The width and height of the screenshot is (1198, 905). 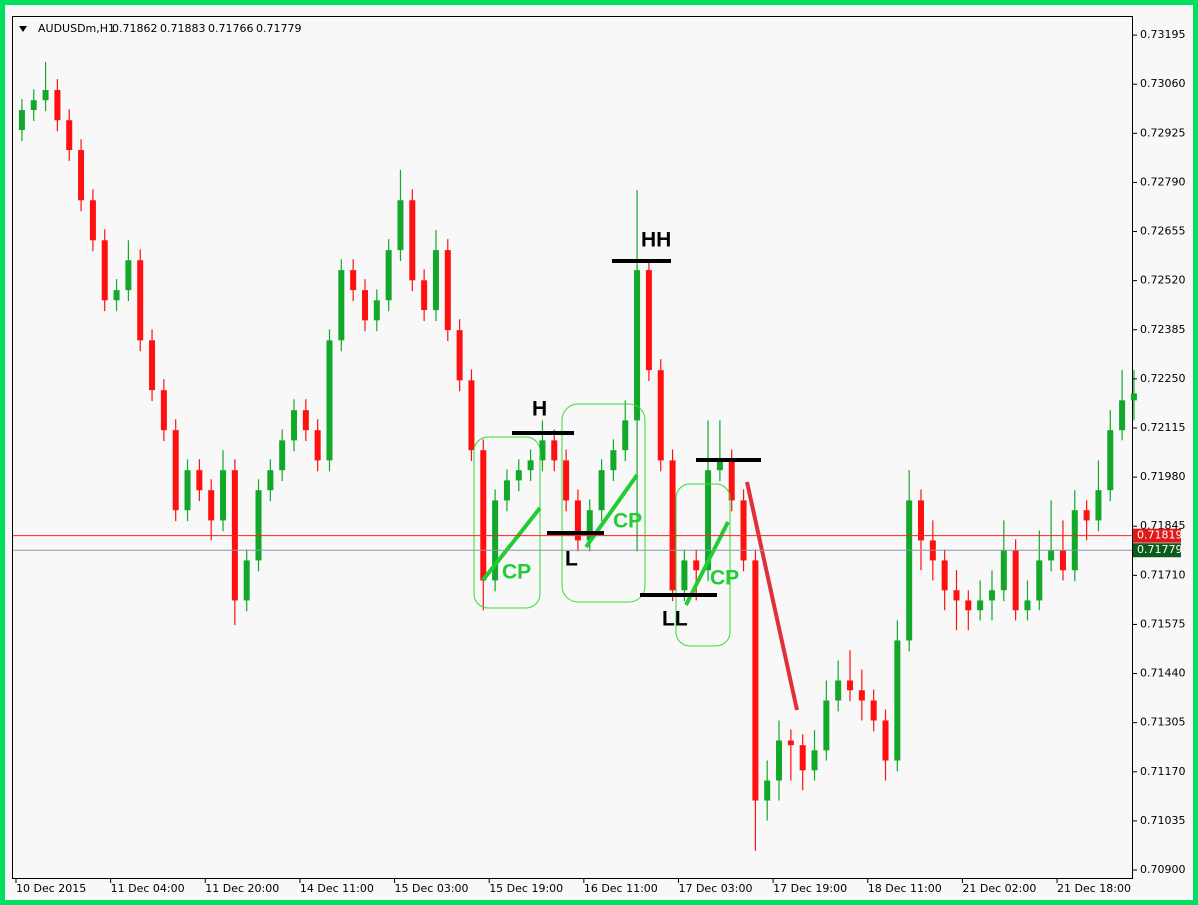 I want to click on label-hh: HH, so click(x=656, y=240).